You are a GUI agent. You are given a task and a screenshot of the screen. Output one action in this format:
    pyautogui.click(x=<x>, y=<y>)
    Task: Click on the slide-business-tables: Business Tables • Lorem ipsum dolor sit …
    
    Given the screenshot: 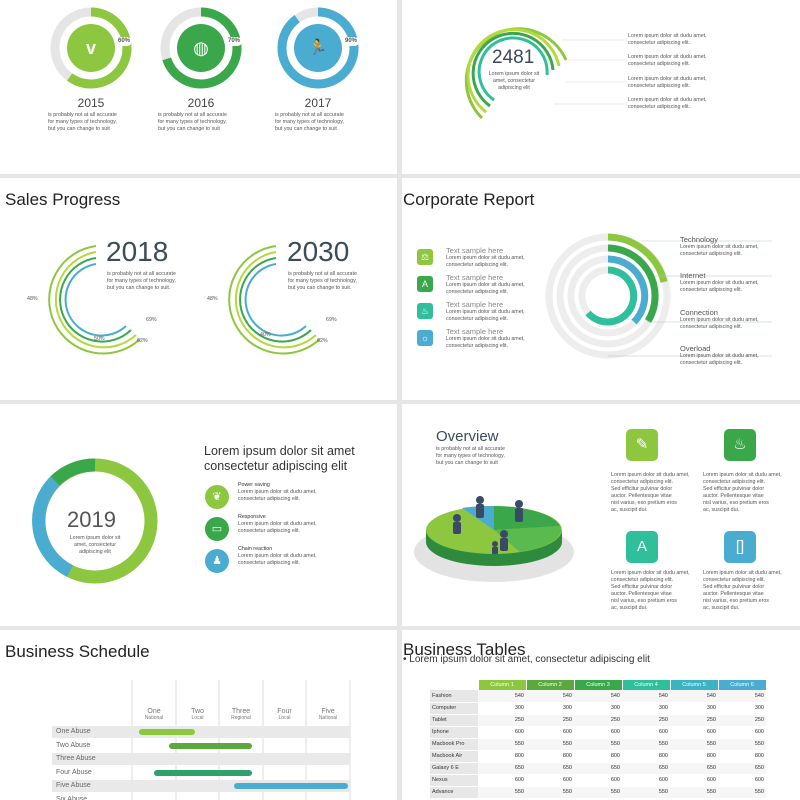 What is the action you would take?
    pyautogui.click(x=601, y=715)
    